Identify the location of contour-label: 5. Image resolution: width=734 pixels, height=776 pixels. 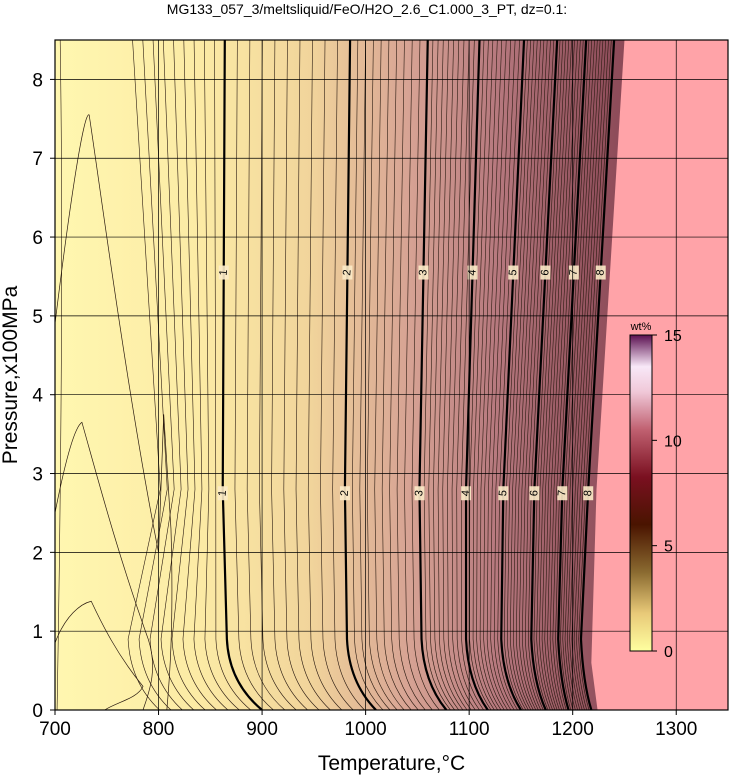
(513, 272).